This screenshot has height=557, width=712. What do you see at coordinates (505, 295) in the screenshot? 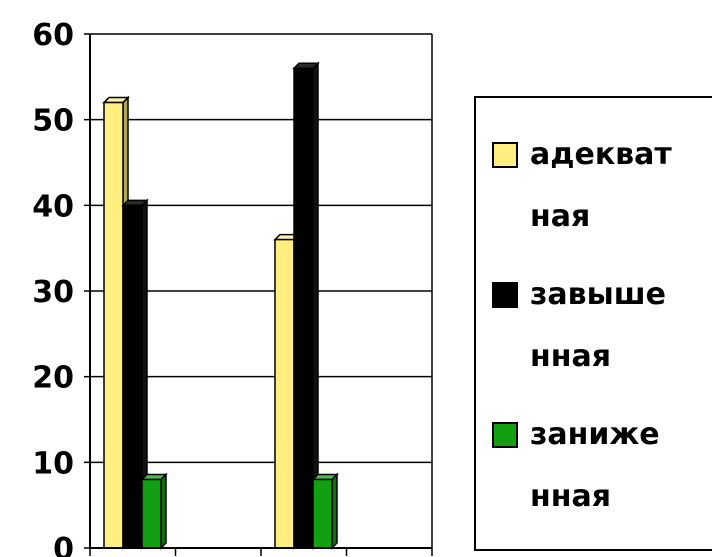
I see `legend-swatch-overestimated` at bounding box center [505, 295].